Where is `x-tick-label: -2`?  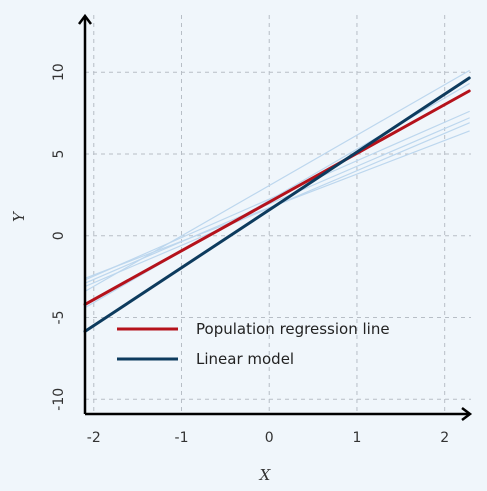 x-tick-label: -2 is located at coordinates (94, 438).